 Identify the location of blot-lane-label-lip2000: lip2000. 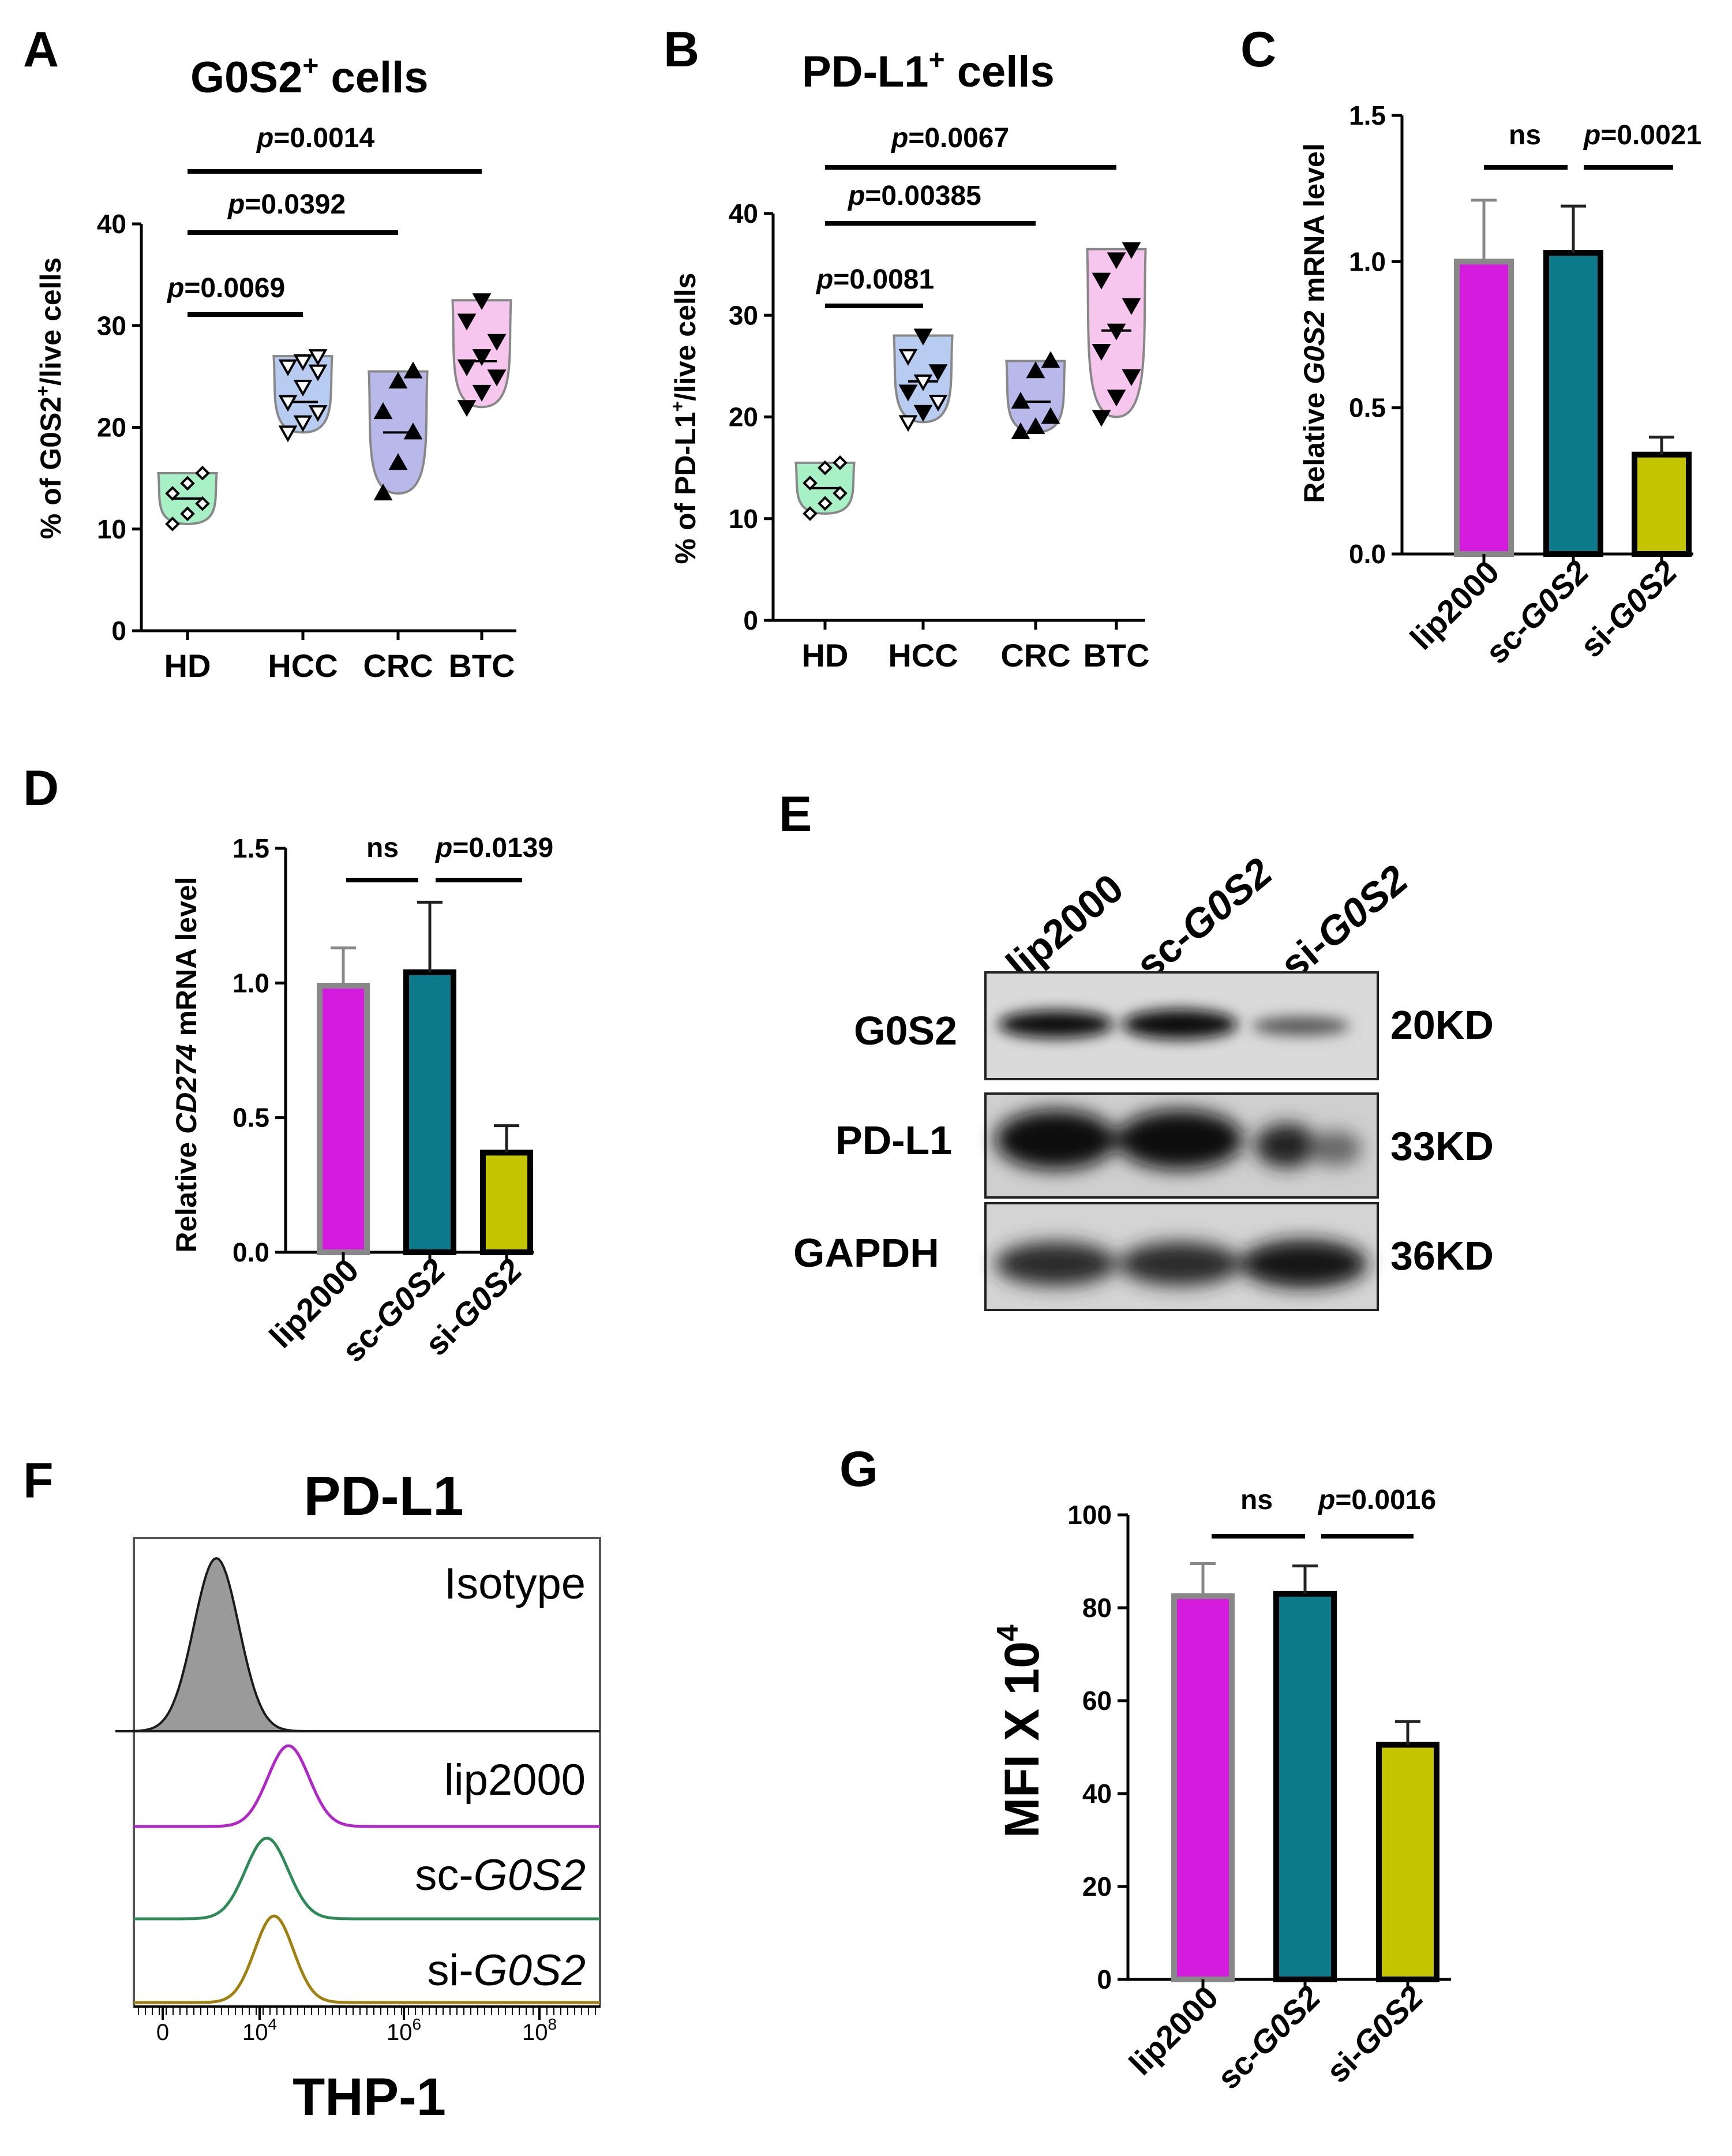
(1065, 926).